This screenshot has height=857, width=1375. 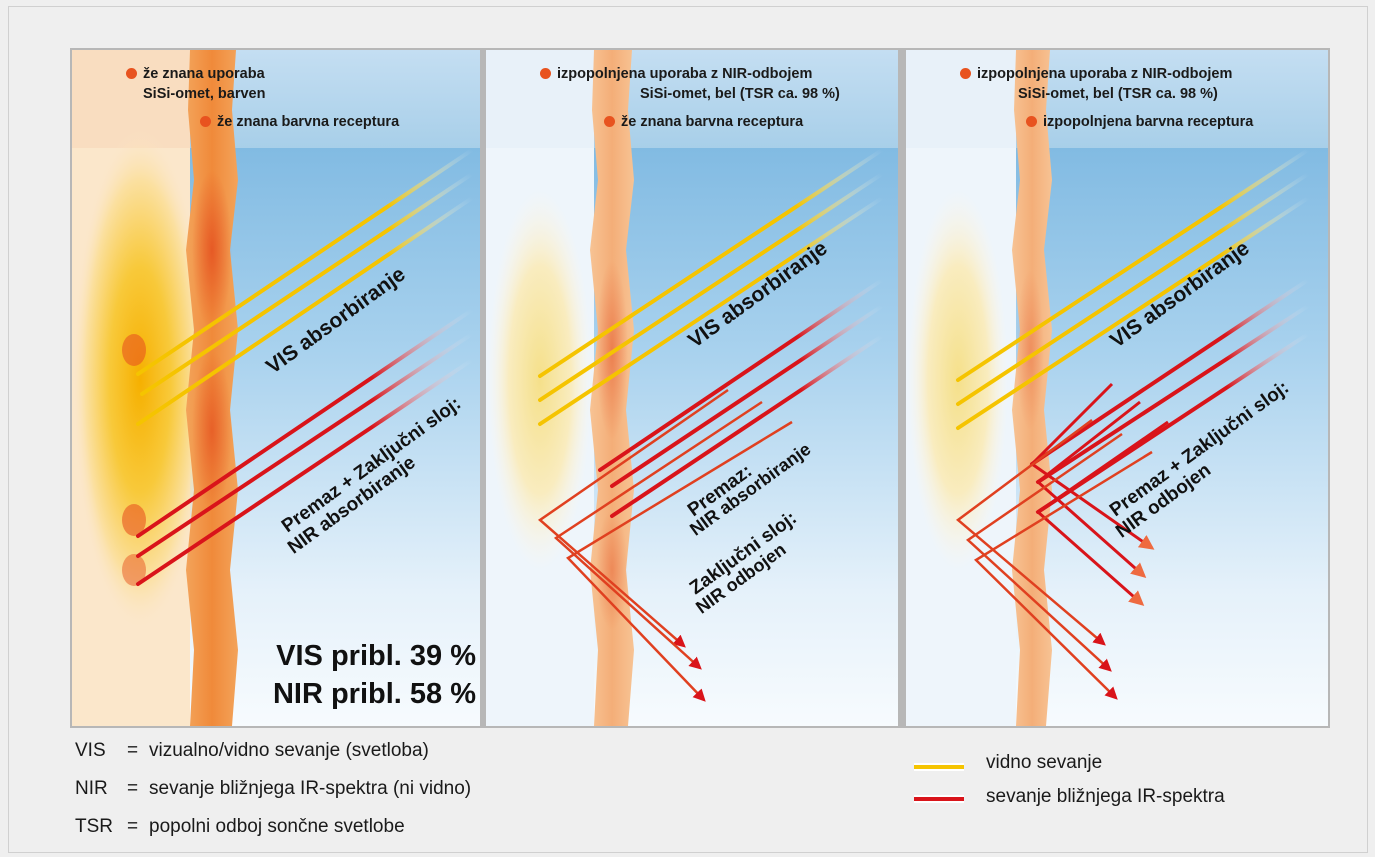 I want to click on legend-nir-label: sevanje bližnjega IR-spektra, so click(x=1105, y=796).